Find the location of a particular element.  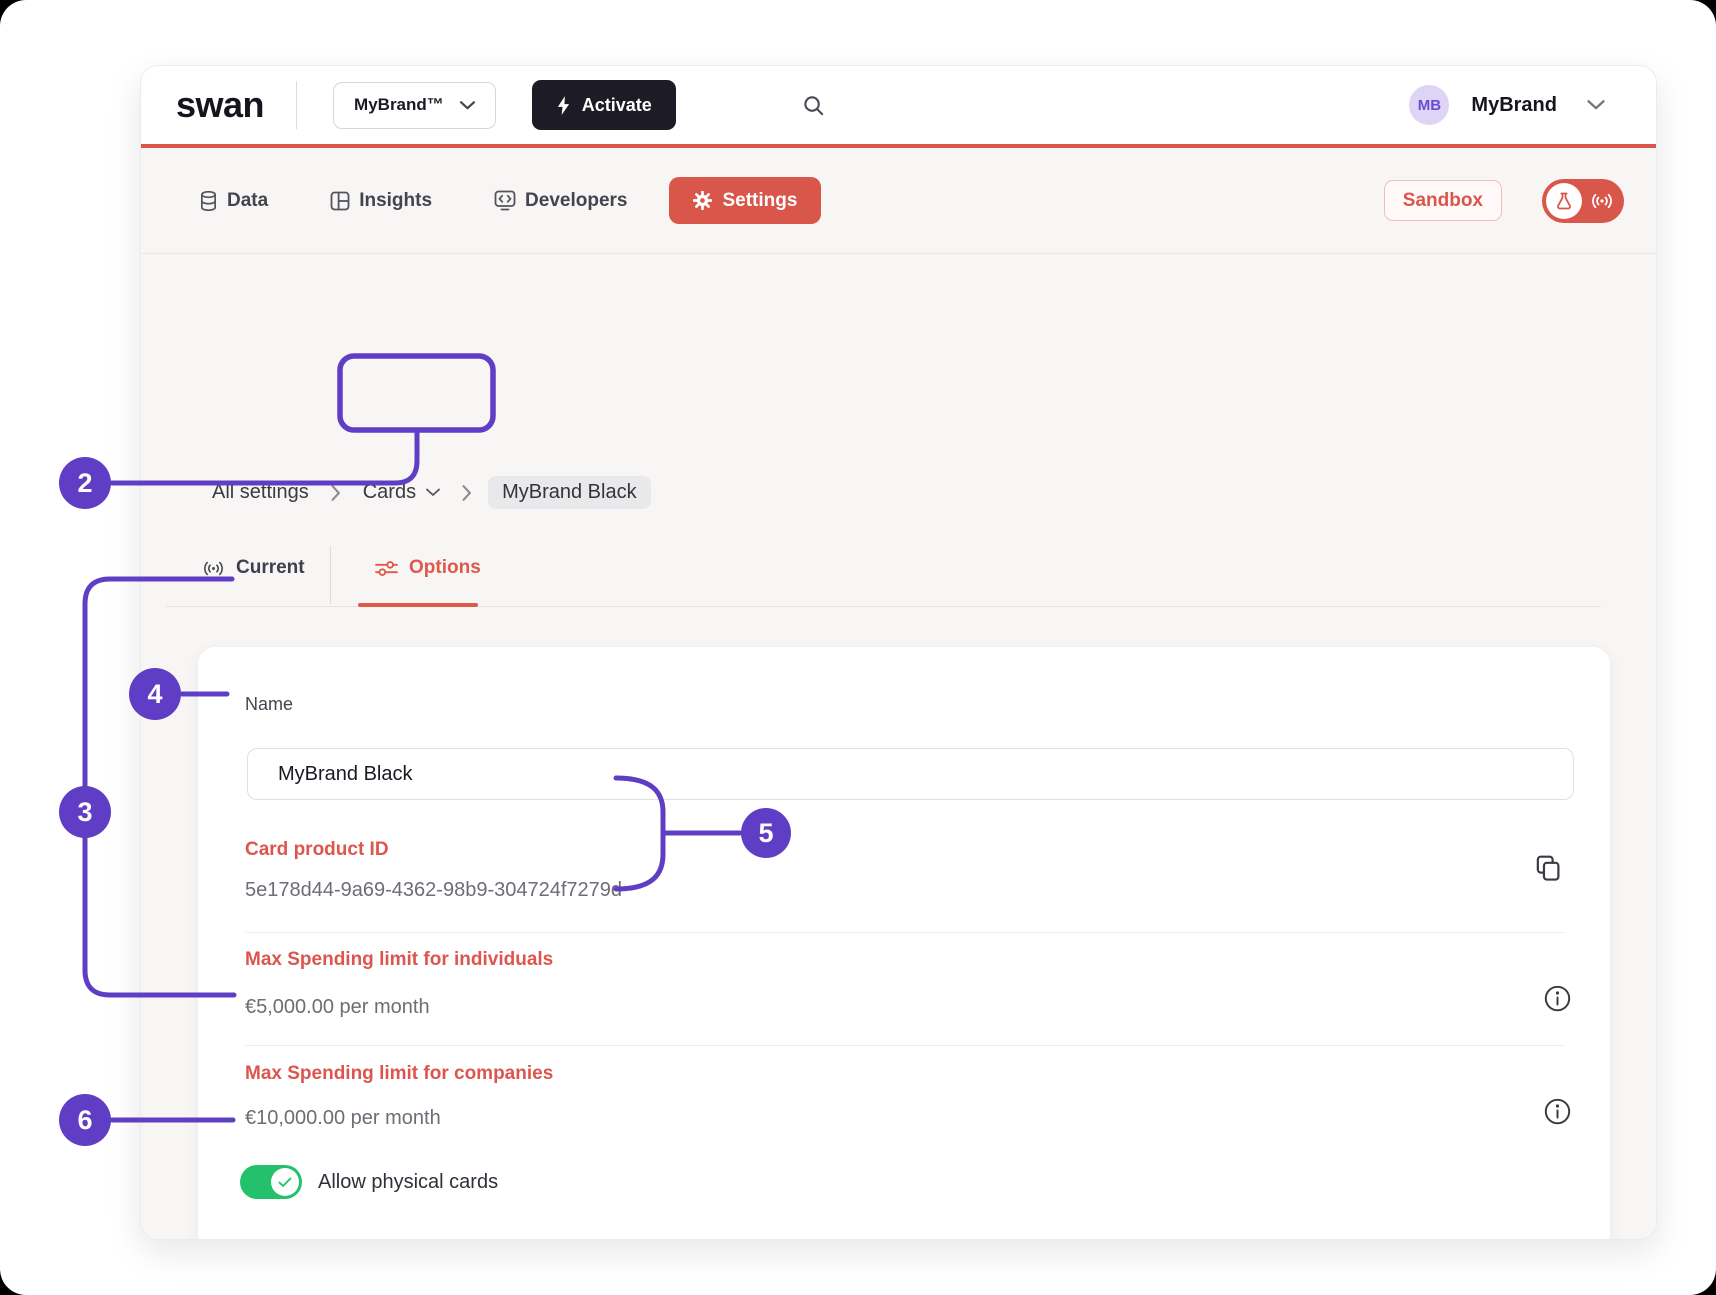

breadcrumb-label: All settings is located at coordinates (260, 492).